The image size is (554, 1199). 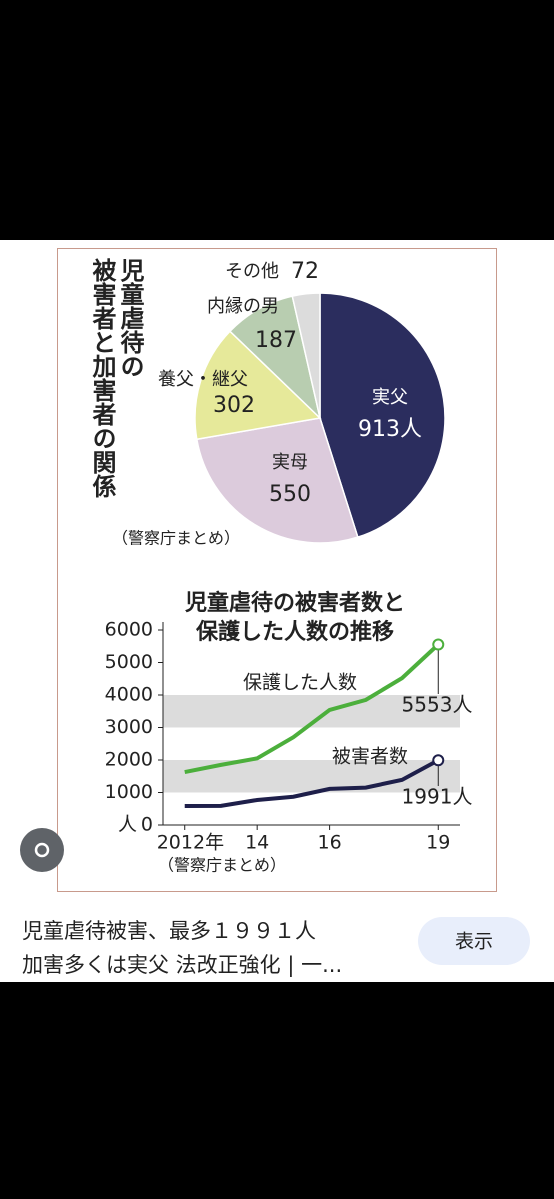 What do you see at coordinates (294, 632) in the screenshot?
I see `line-title: 保護した人数の推移` at bounding box center [294, 632].